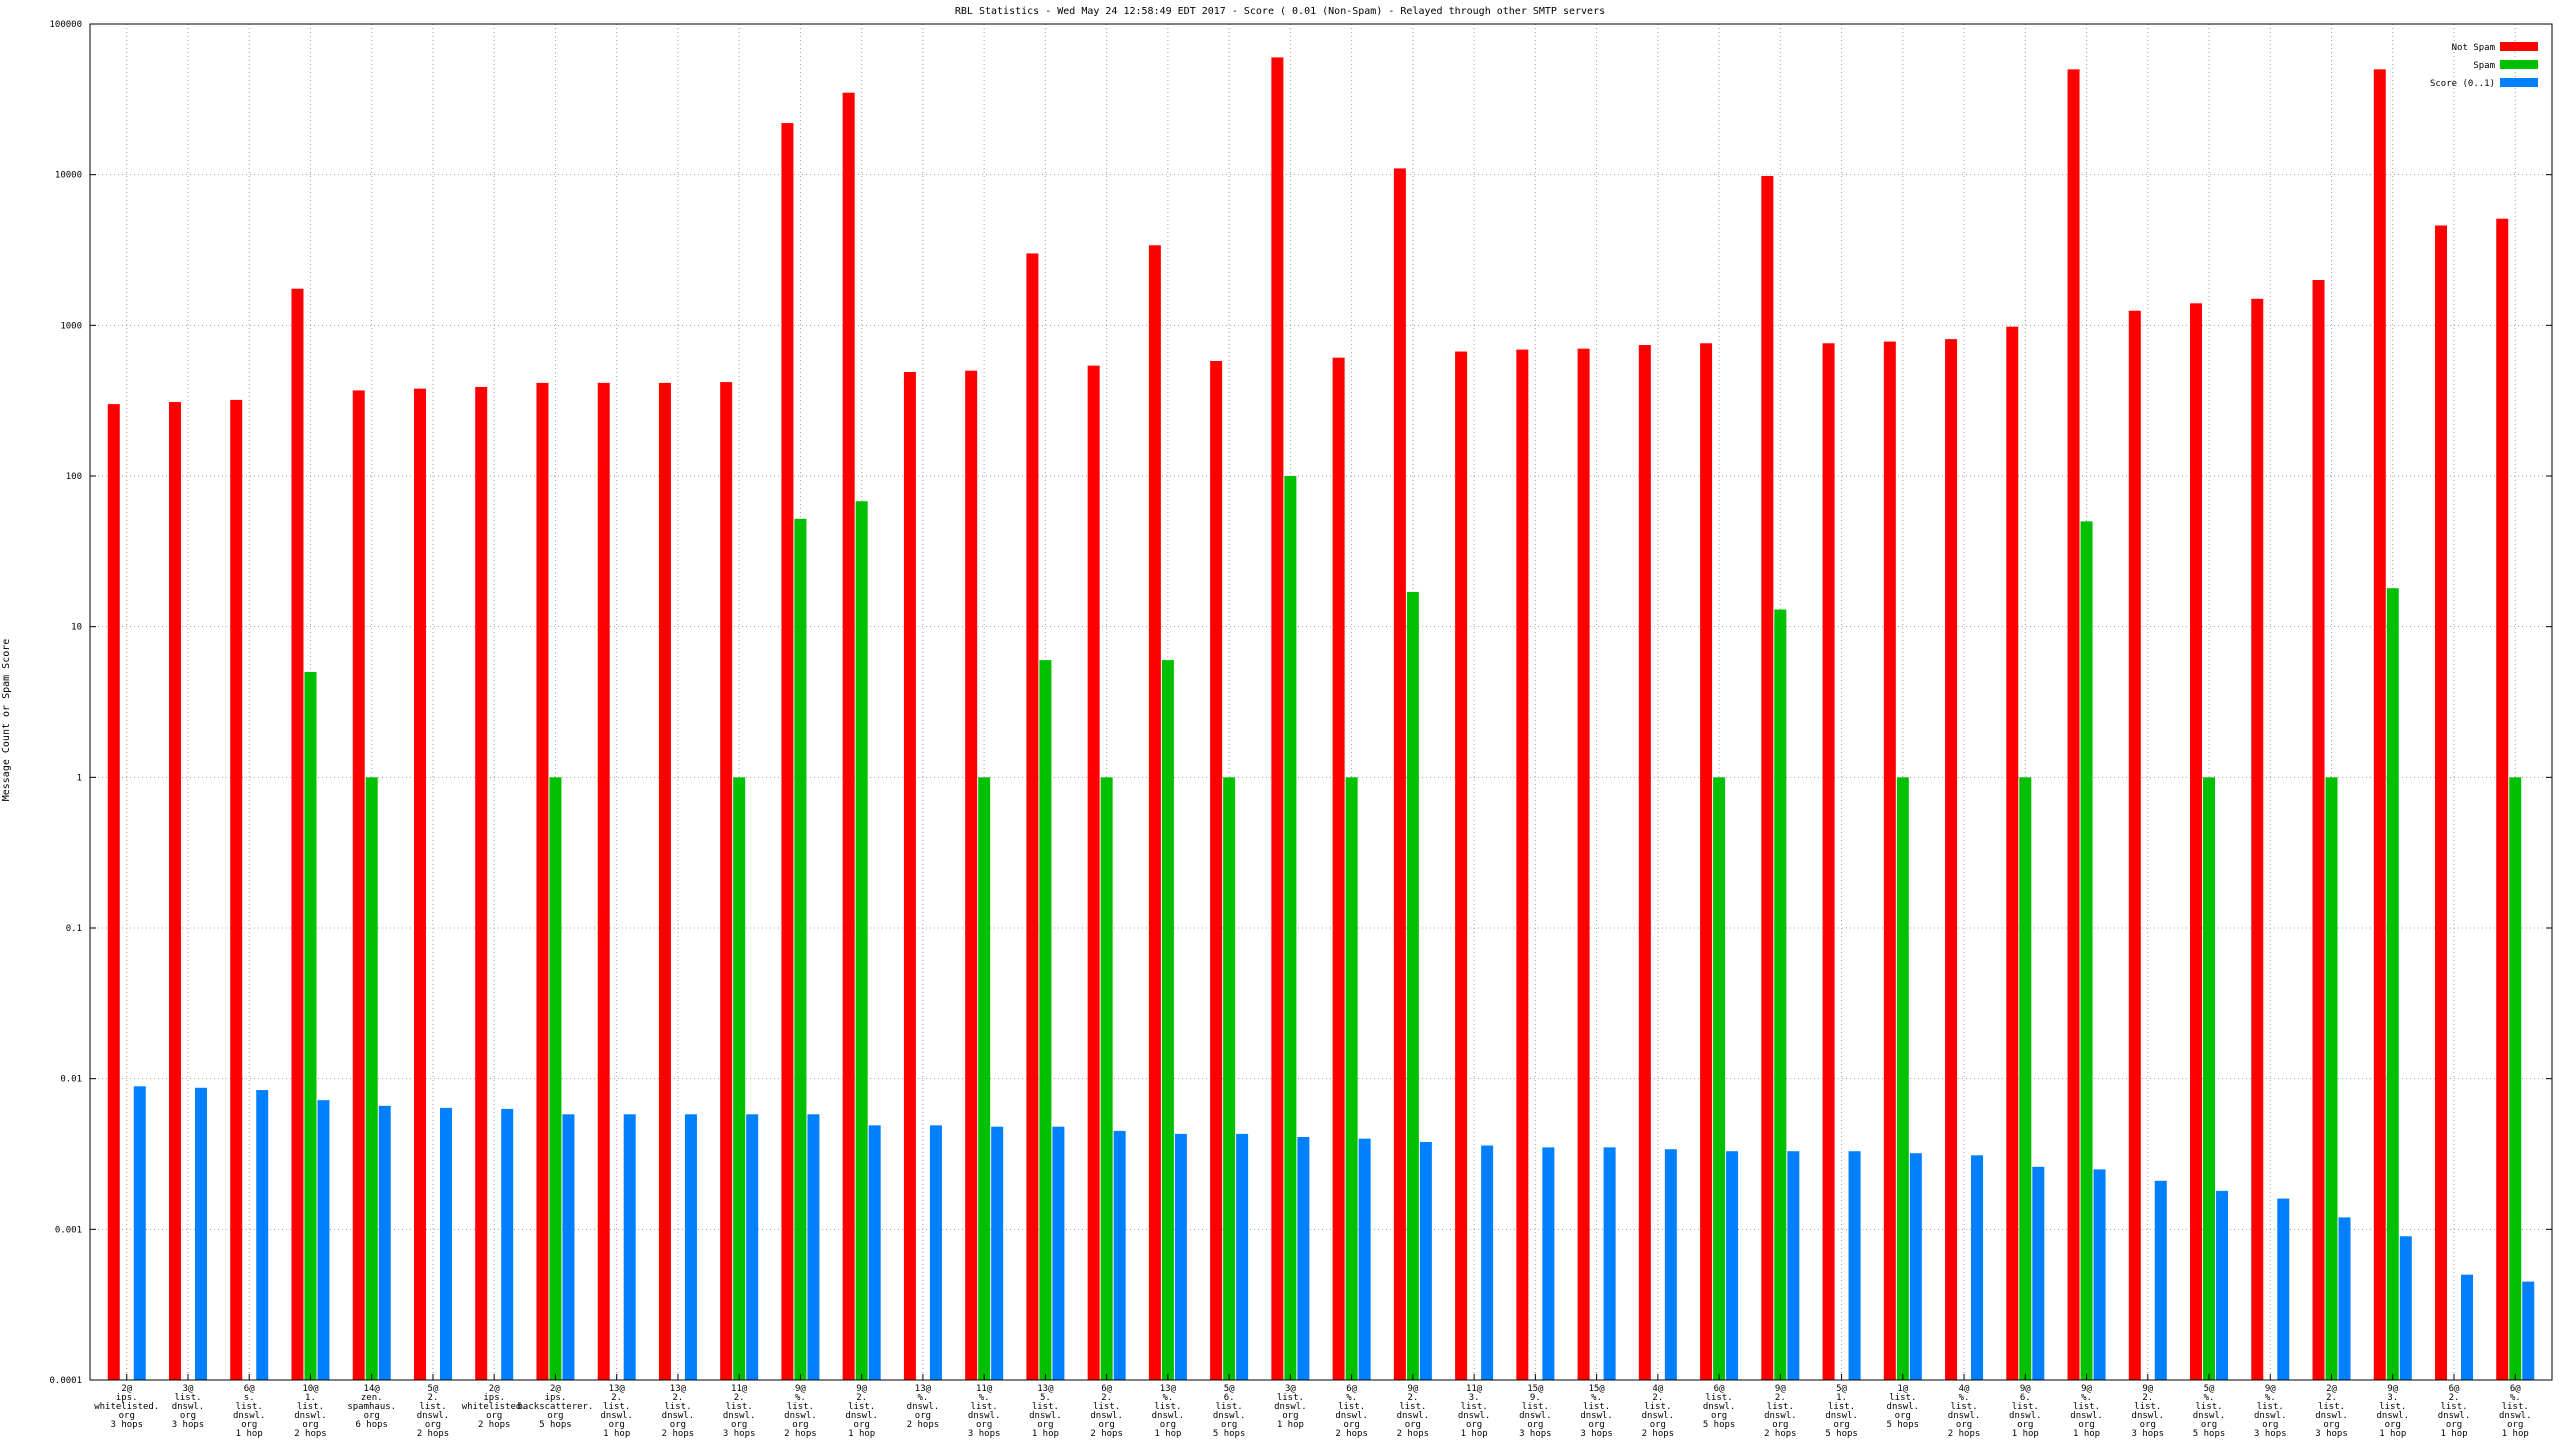 This screenshot has height=1440, width=2560. What do you see at coordinates (494, 1389) in the screenshot?
I see `x-tick-label-line: 2@` at bounding box center [494, 1389].